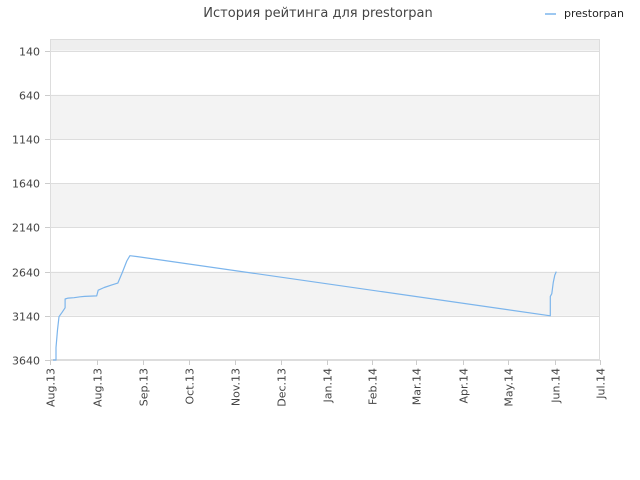  What do you see at coordinates (373, 386) in the screenshot?
I see `x-tick-label: Feb.14` at bounding box center [373, 386].